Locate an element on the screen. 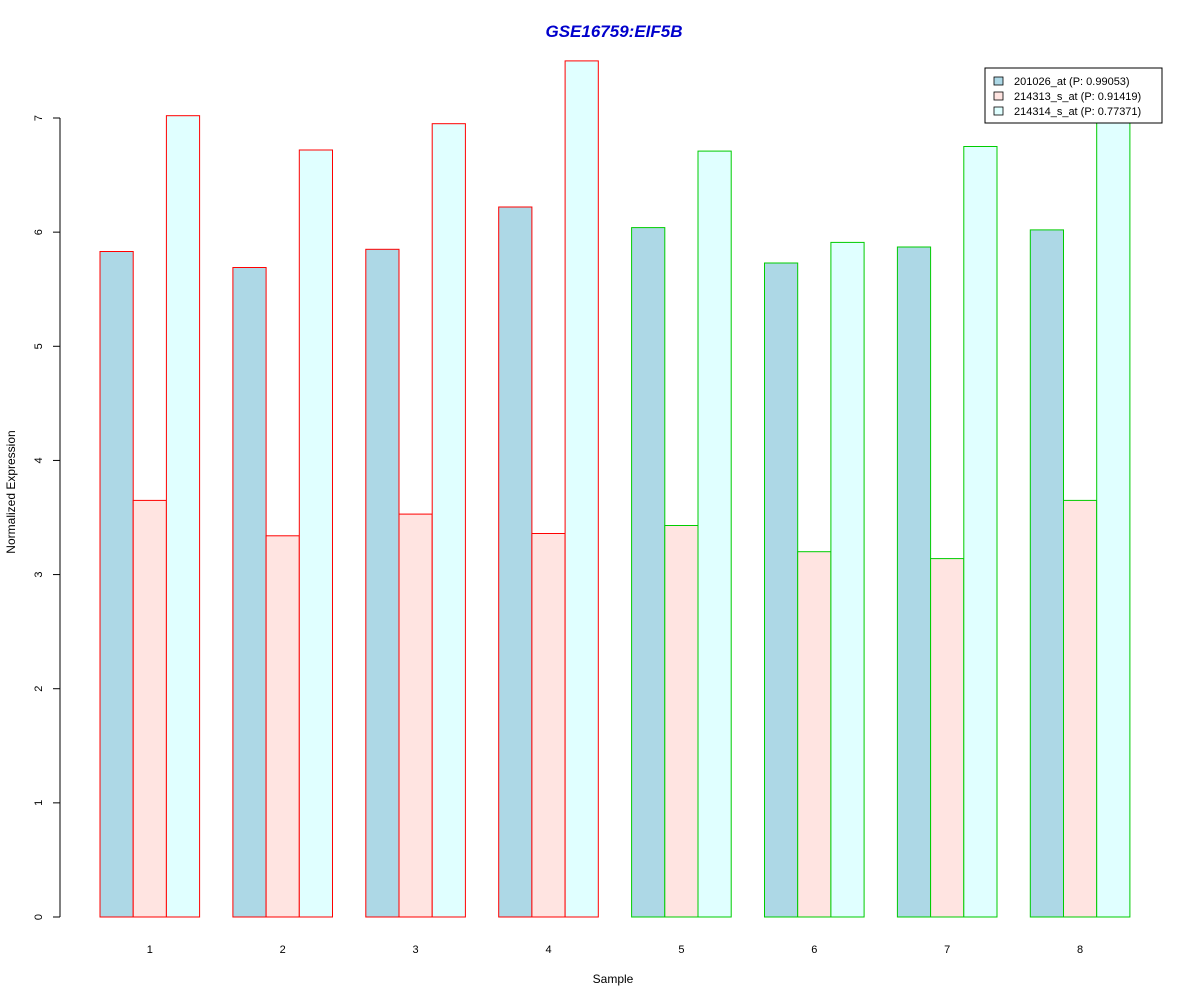 This screenshot has width=1200, height=1005. legend-box is located at coordinates (1073, 95).